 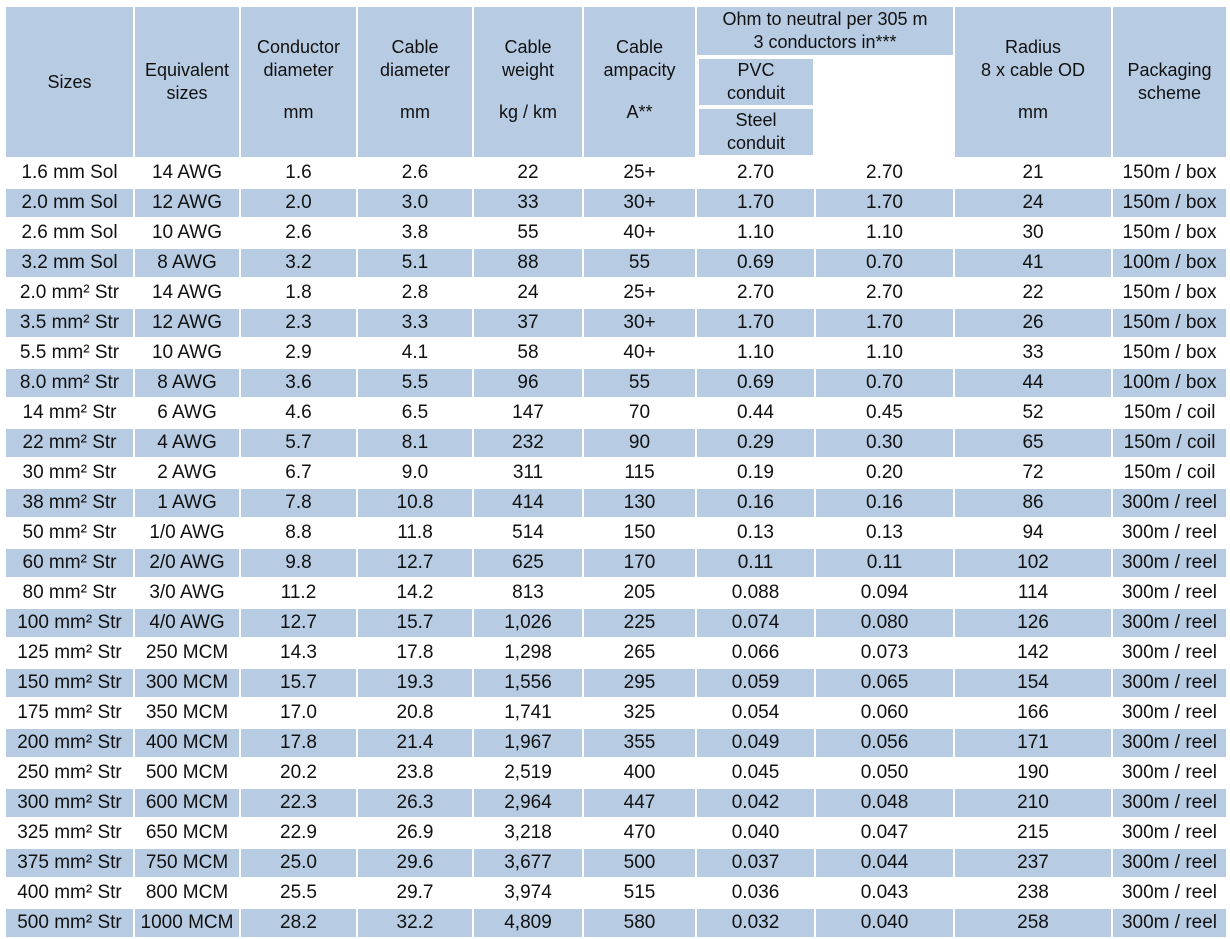 I want to click on col-header-radius-line1: Radius, so click(x=1033, y=47).